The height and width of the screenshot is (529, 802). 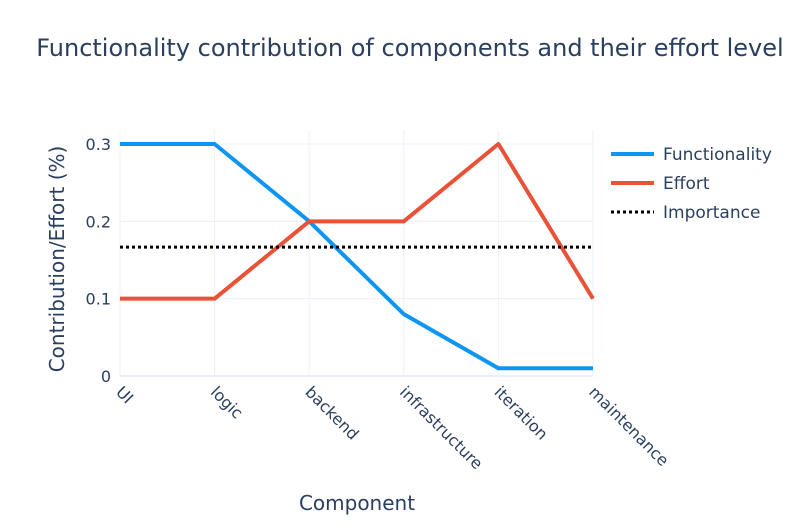 I want to click on x-tick-label: logic, so click(x=227, y=402).